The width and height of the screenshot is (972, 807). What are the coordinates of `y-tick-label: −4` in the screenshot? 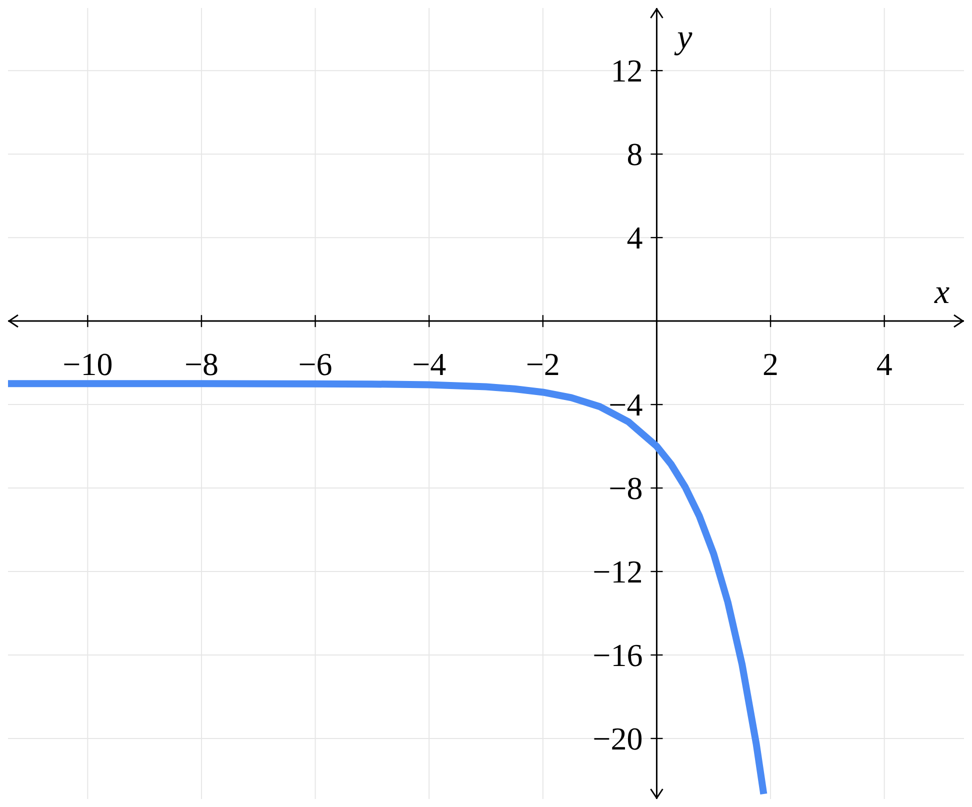 It's located at (625, 404).